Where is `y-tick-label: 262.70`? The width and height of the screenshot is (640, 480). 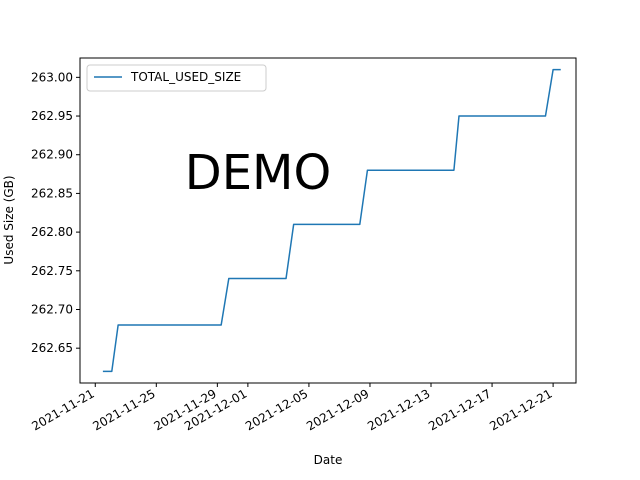 y-tick-label: 262.70 is located at coordinates (52, 309).